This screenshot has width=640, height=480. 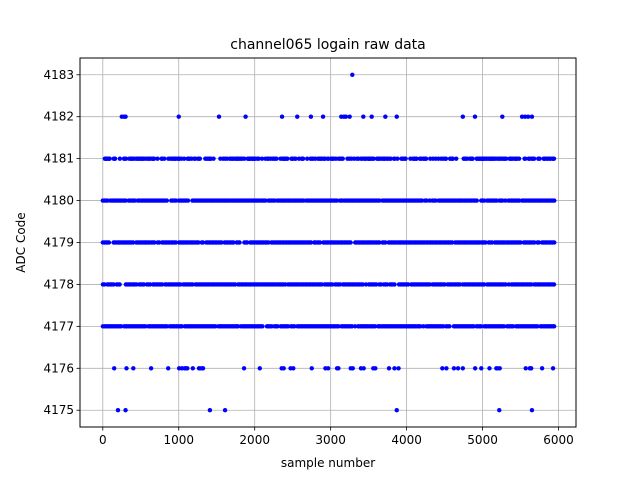 I want to click on y-tick-label: 4178, so click(x=58, y=284).